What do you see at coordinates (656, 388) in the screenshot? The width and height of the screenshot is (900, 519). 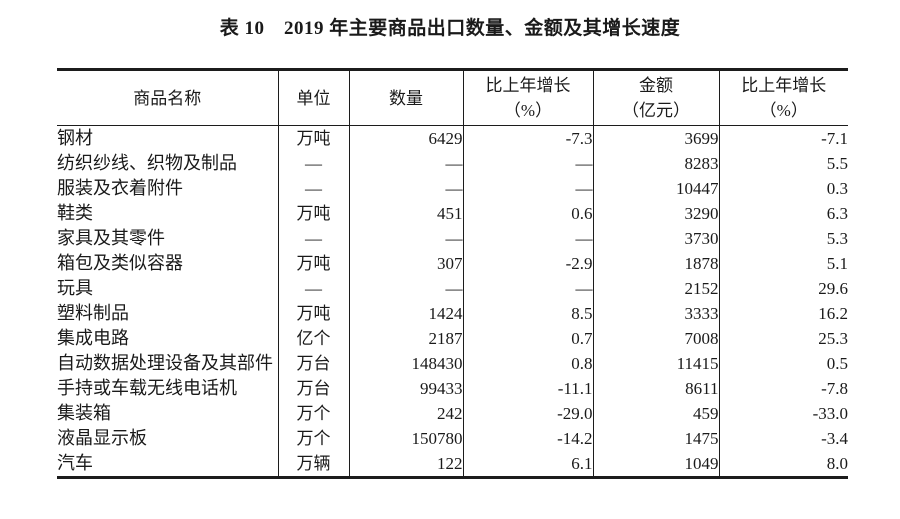 I see `amount-cell: 8611` at bounding box center [656, 388].